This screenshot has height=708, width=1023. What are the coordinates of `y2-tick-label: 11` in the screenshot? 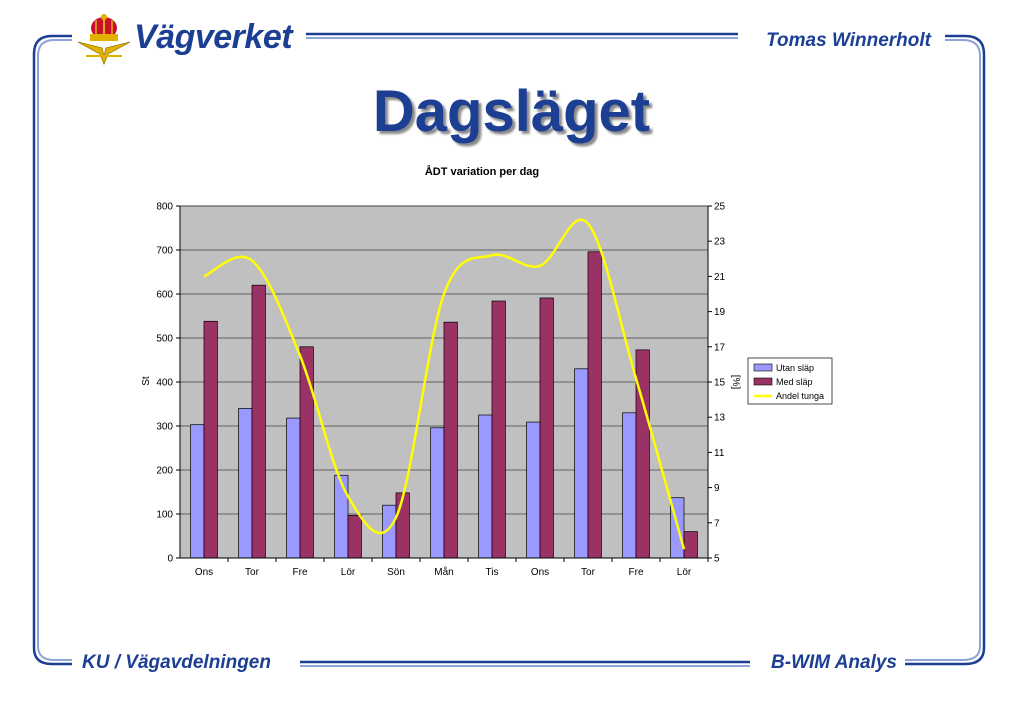 It's located at (719, 453).